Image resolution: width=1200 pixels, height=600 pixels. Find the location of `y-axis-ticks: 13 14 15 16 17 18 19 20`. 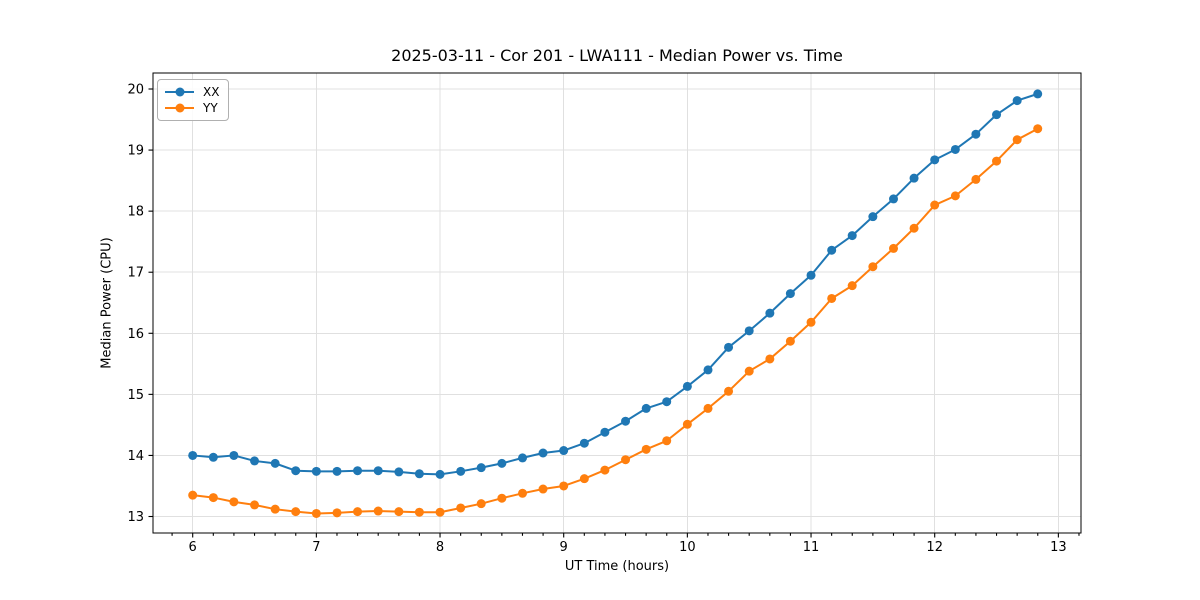

y-axis-ticks: 13 14 15 16 17 18 19 20 is located at coordinates (140, 304).